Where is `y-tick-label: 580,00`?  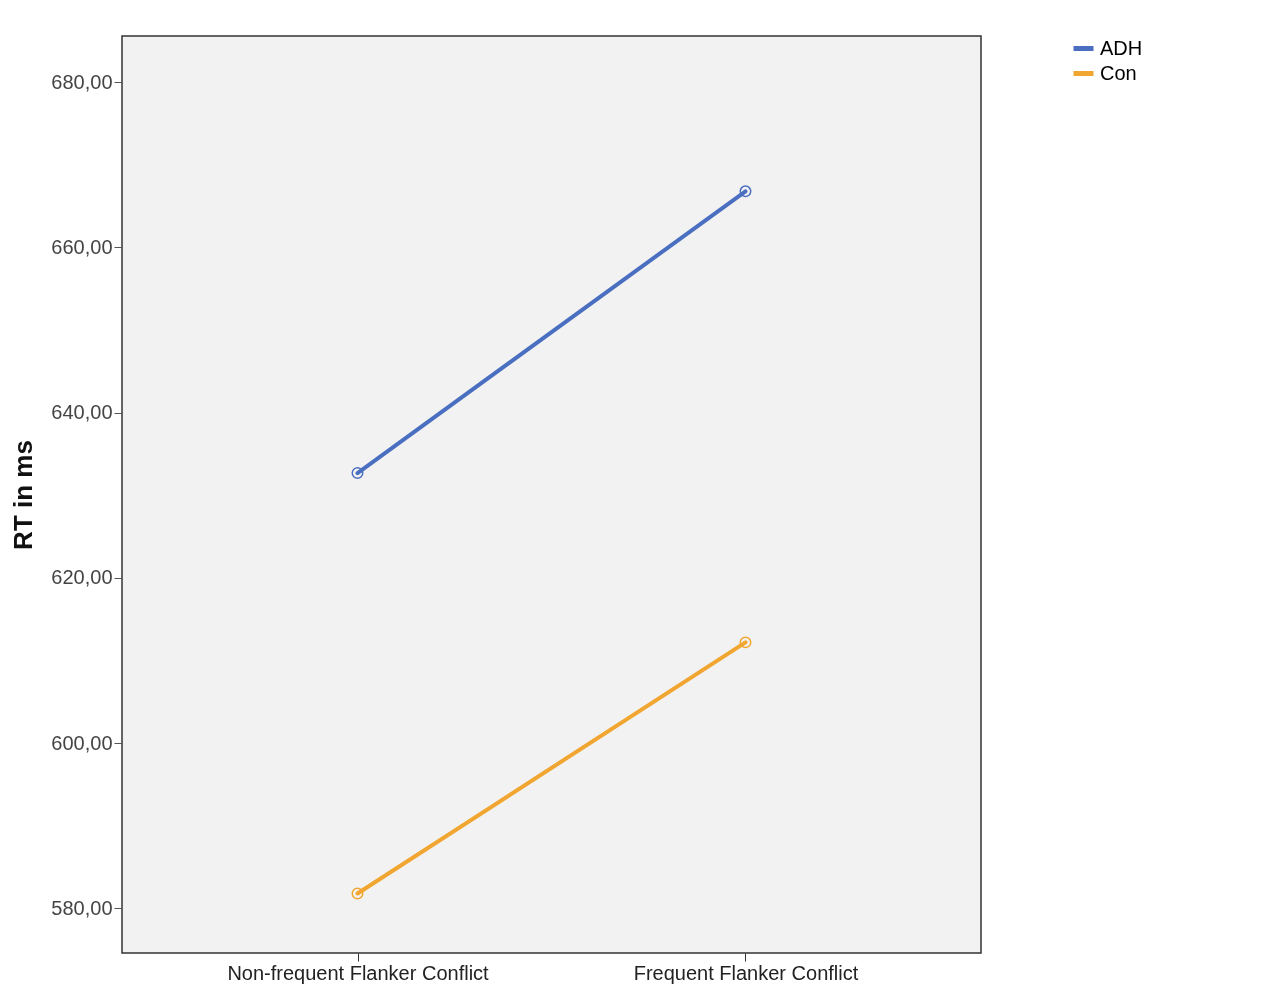 y-tick-label: 580,00 is located at coordinates (82, 907).